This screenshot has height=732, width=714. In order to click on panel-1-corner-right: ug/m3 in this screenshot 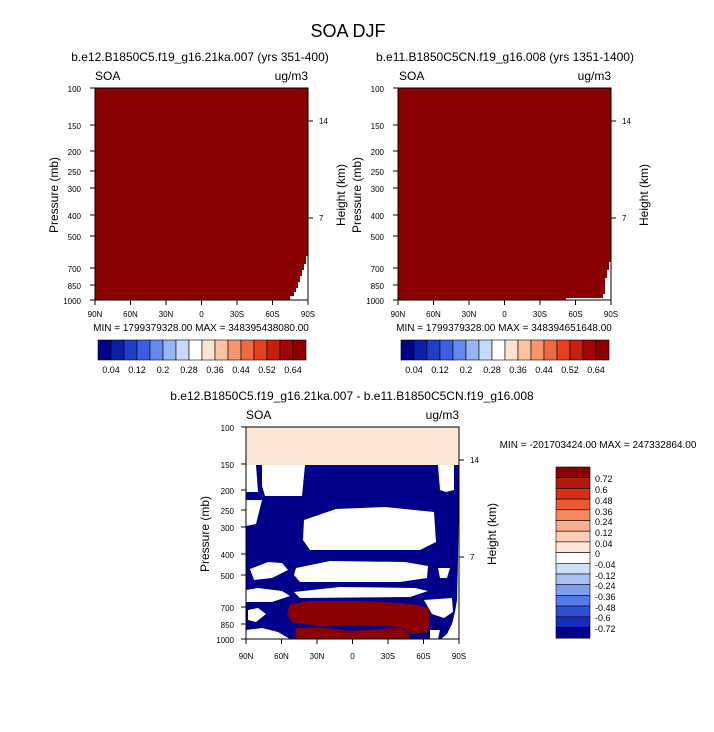, I will do `click(292, 76)`.